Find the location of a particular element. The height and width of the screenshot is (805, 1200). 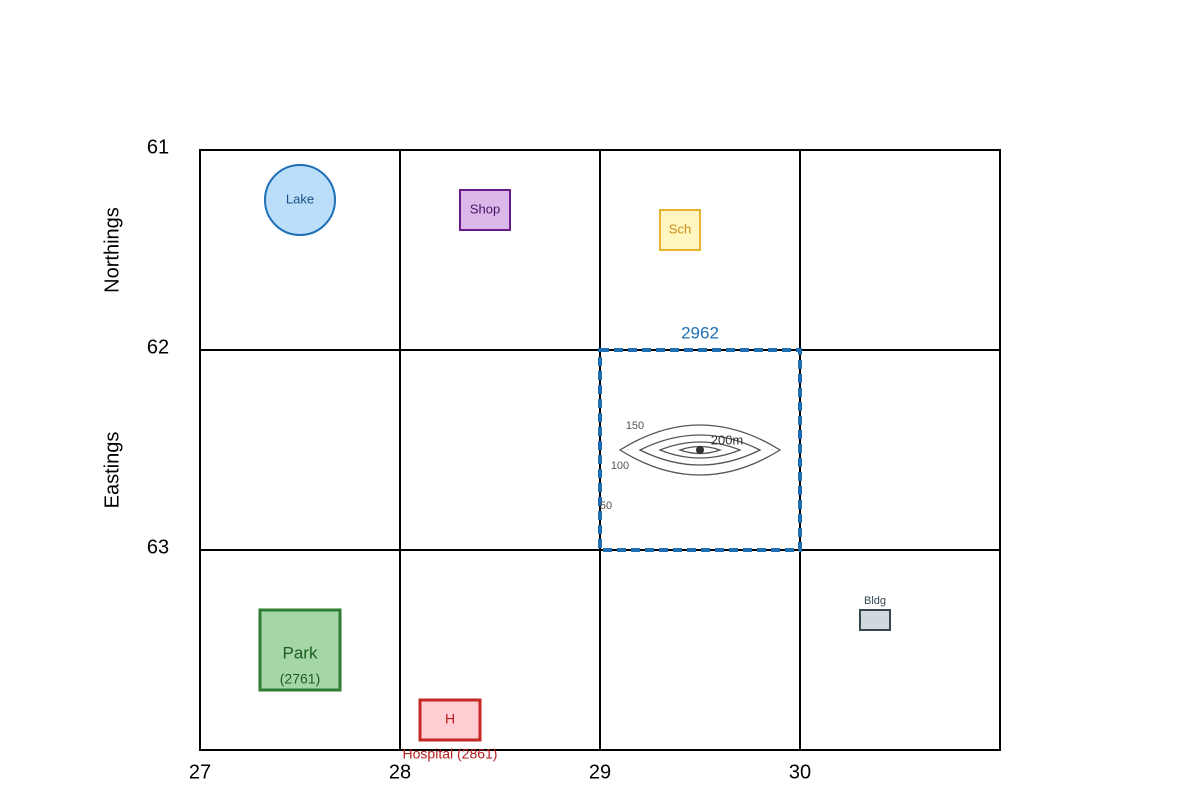

lake-label: Lake is located at coordinates (300, 198).